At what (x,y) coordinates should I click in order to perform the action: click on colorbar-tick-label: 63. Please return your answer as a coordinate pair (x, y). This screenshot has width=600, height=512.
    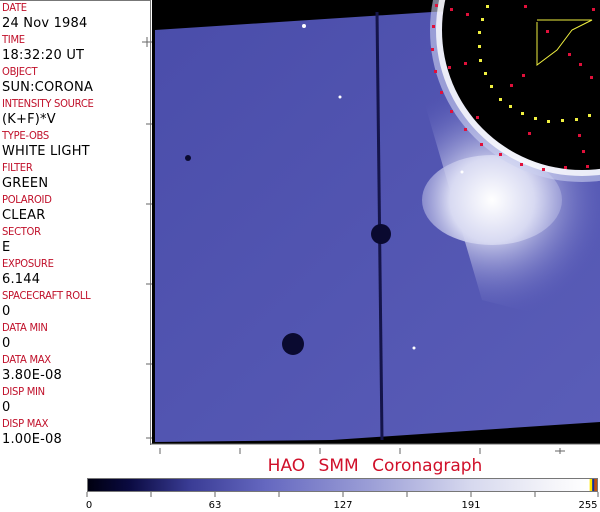
    Looking at the image, I should click on (215, 505).